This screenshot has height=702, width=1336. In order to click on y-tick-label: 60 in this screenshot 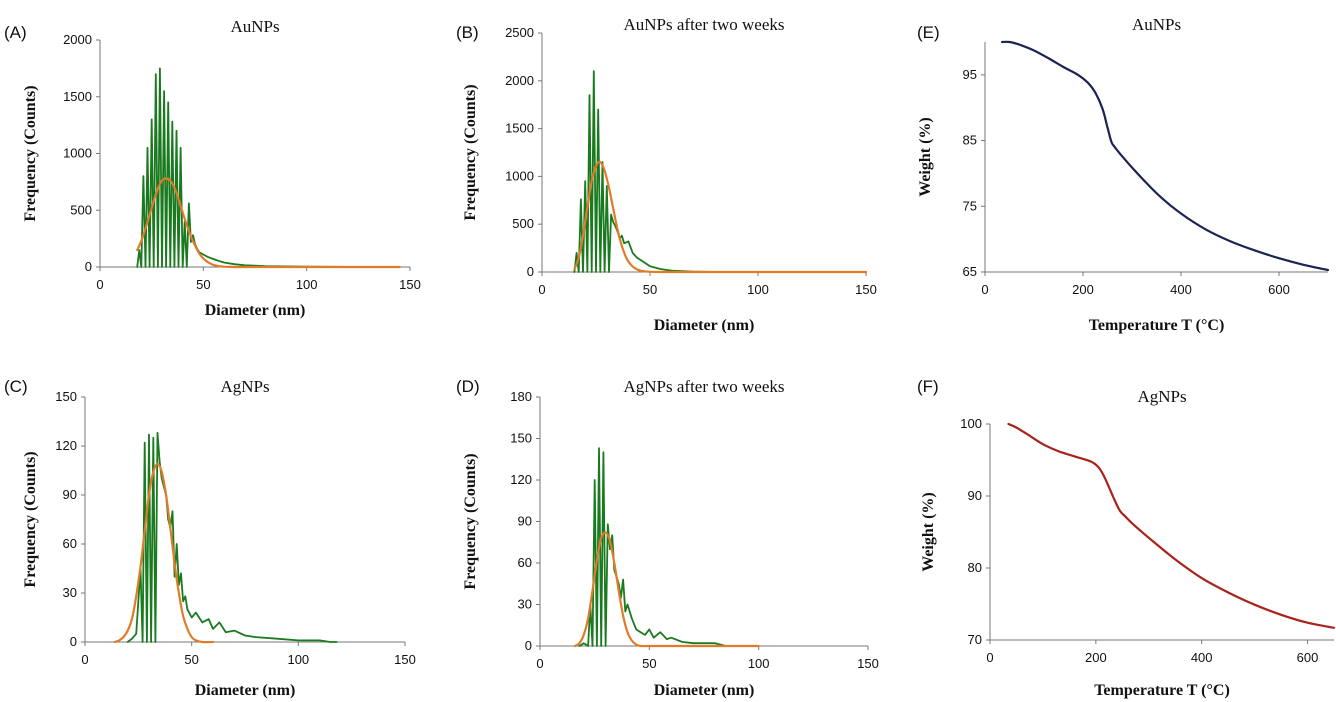, I will do `click(70, 543)`.